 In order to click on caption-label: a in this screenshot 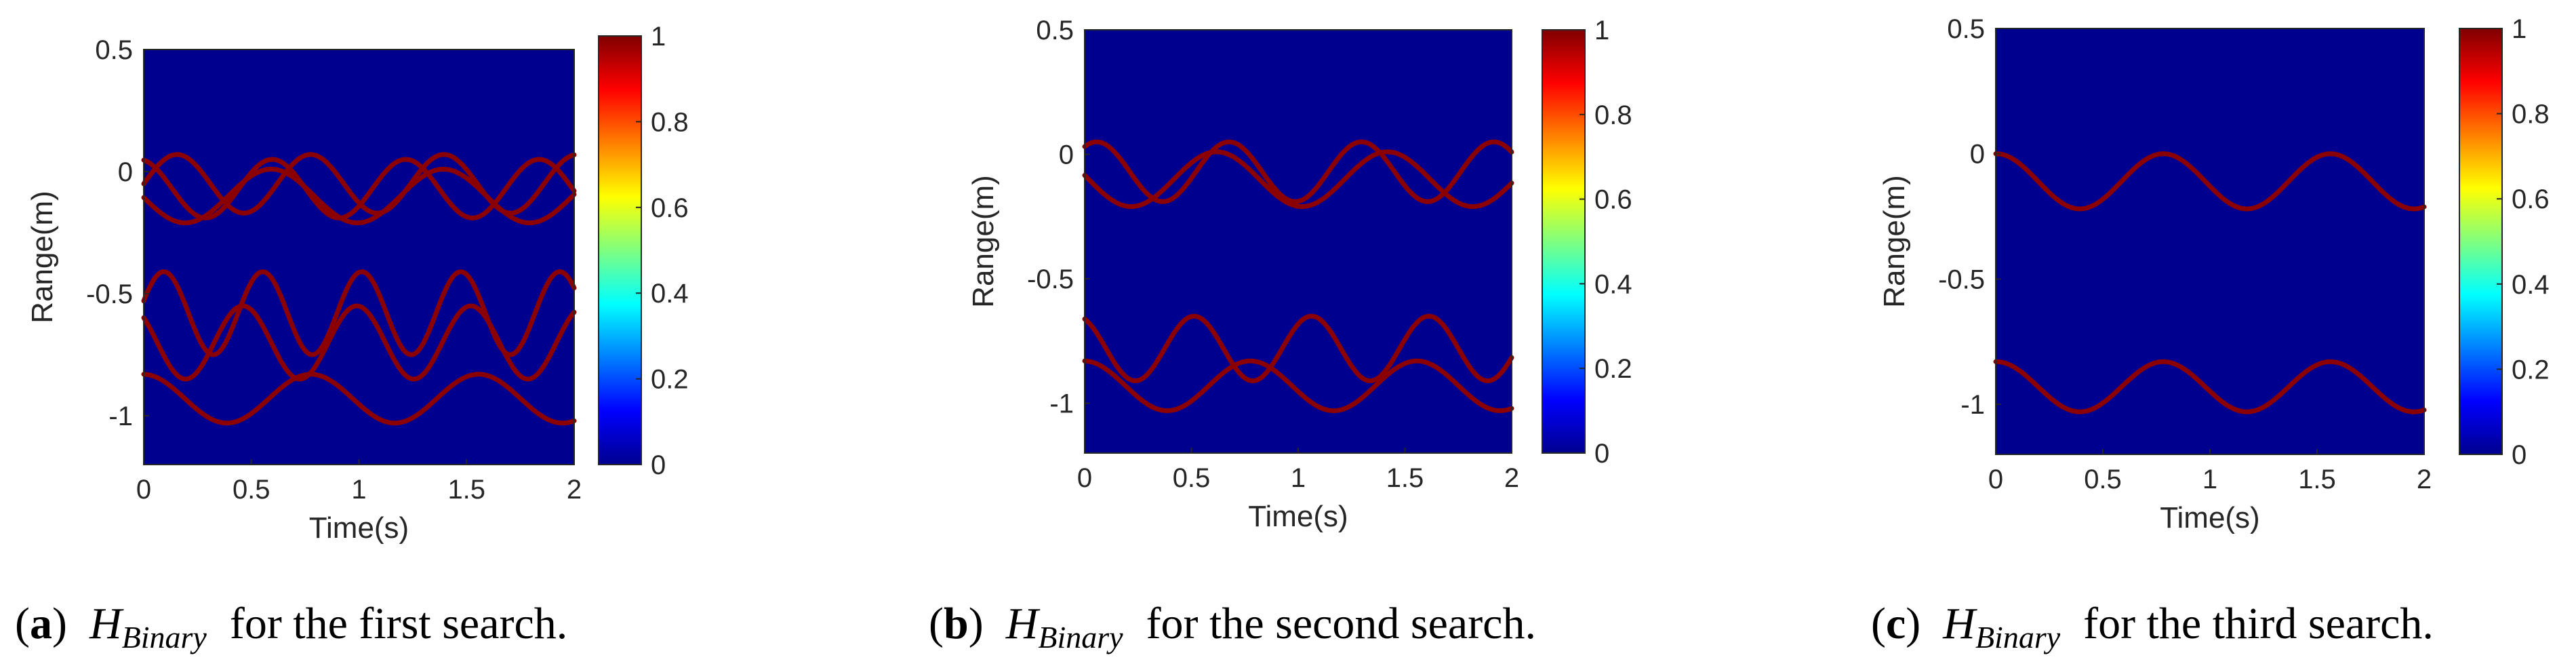, I will do `click(41, 623)`.